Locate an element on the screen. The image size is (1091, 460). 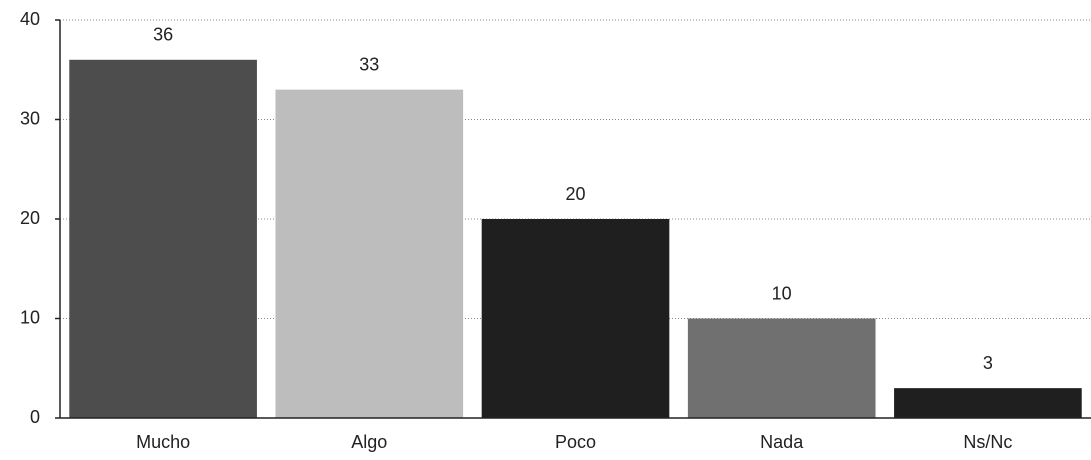
x-tick-label: Algo is located at coordinates (369, 442).